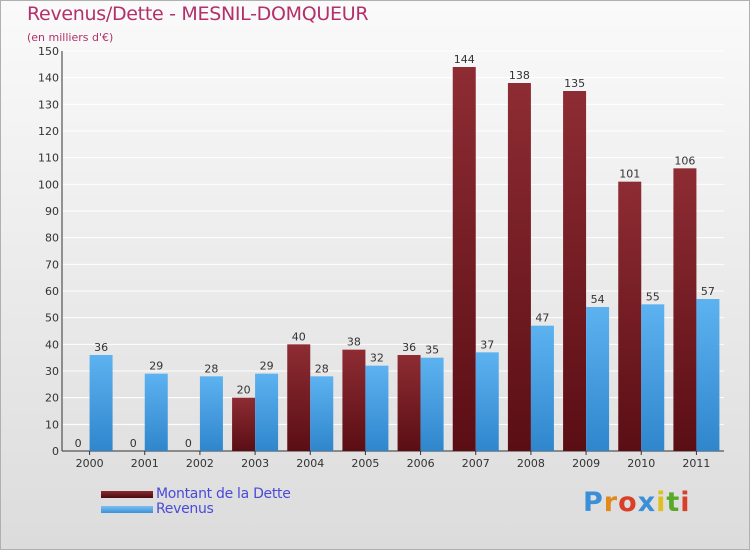 The height and width of the screenshot is (551, 750). I want to click on x-tick-label-2000: 2000, so click(90, 463).